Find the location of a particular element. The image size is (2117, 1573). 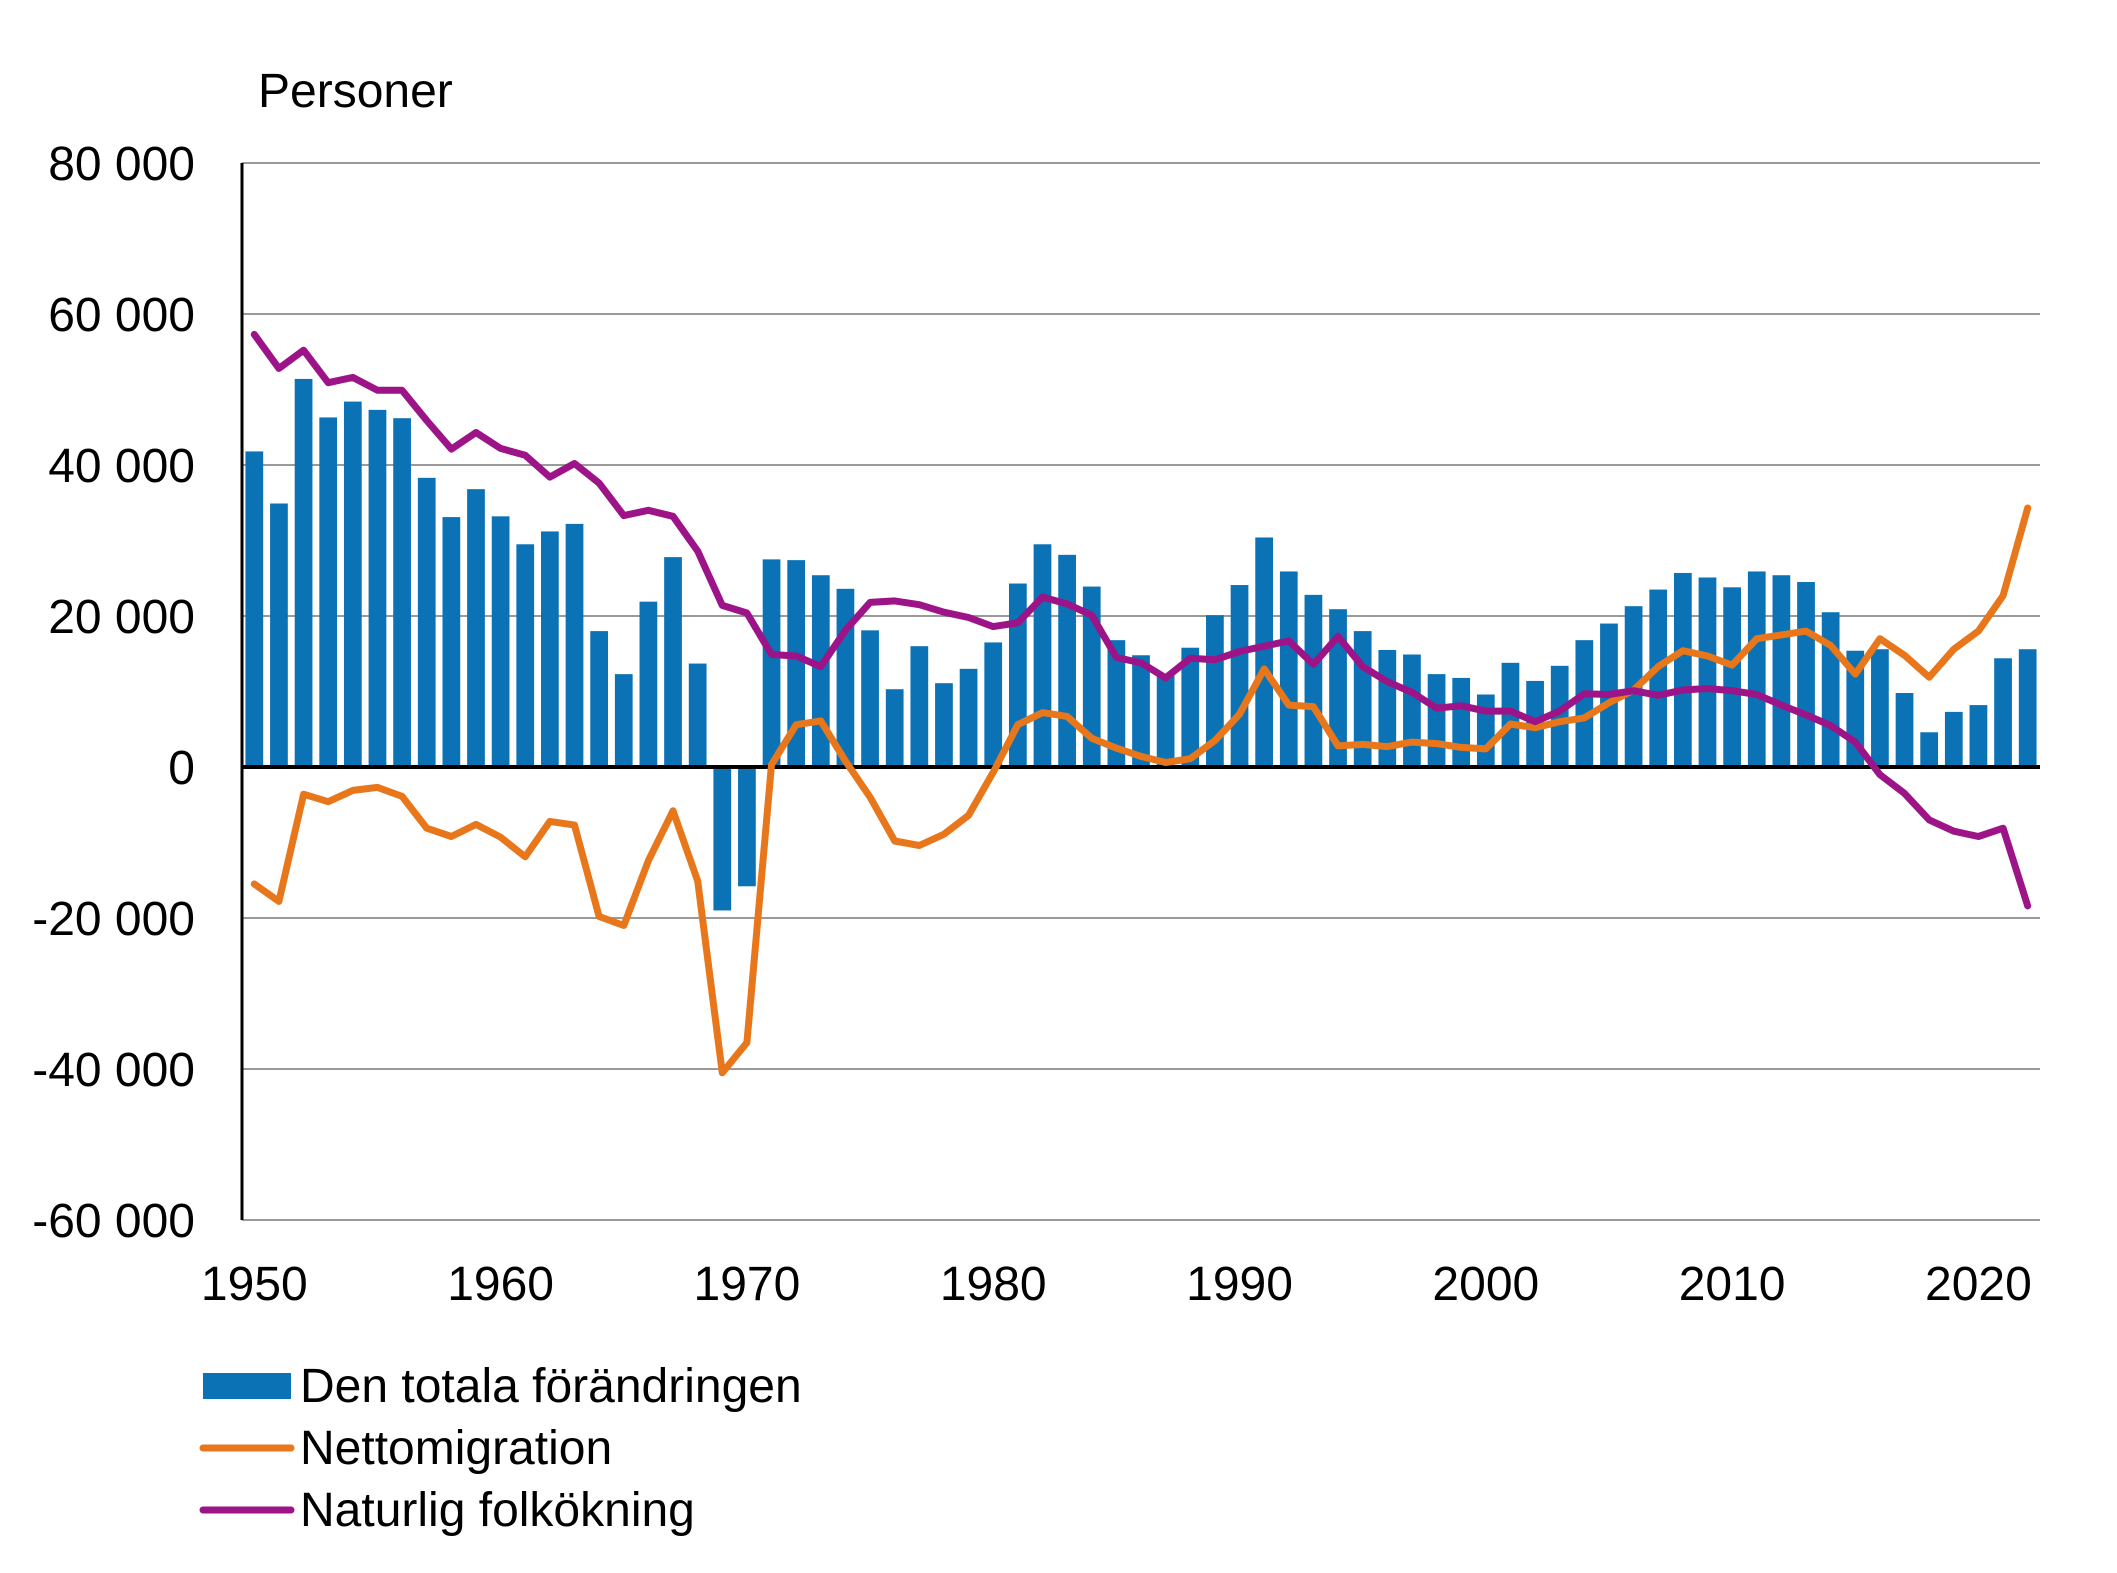

y-tick-label: 0 is located at coordinates (181, 768).